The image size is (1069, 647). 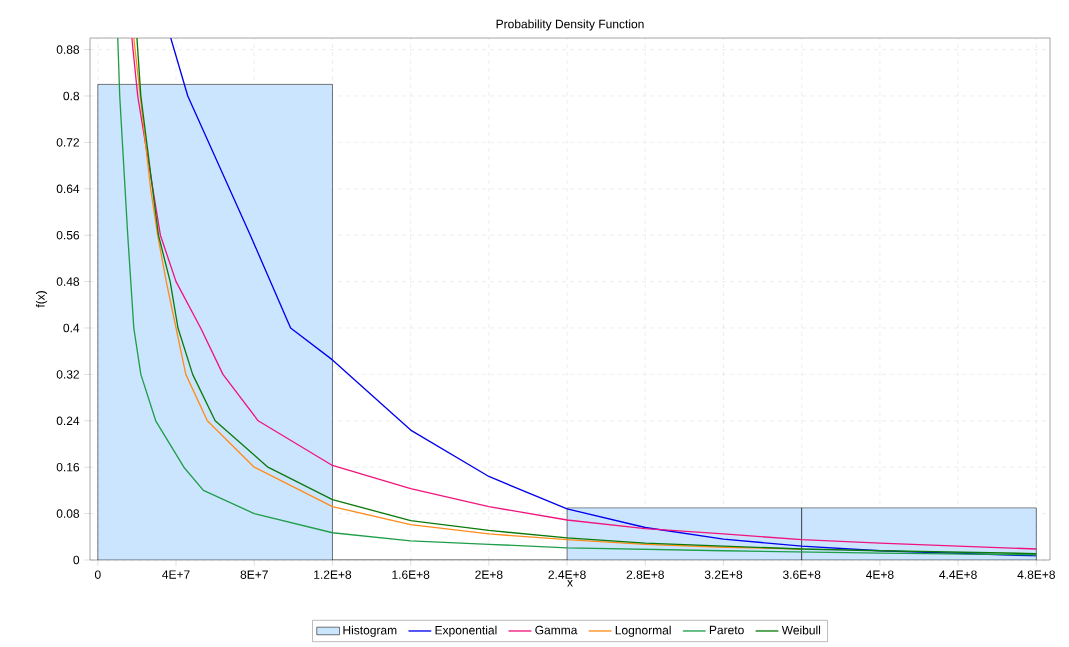 I want to click on legend-label: Histogram, so click(x=370, y=631).